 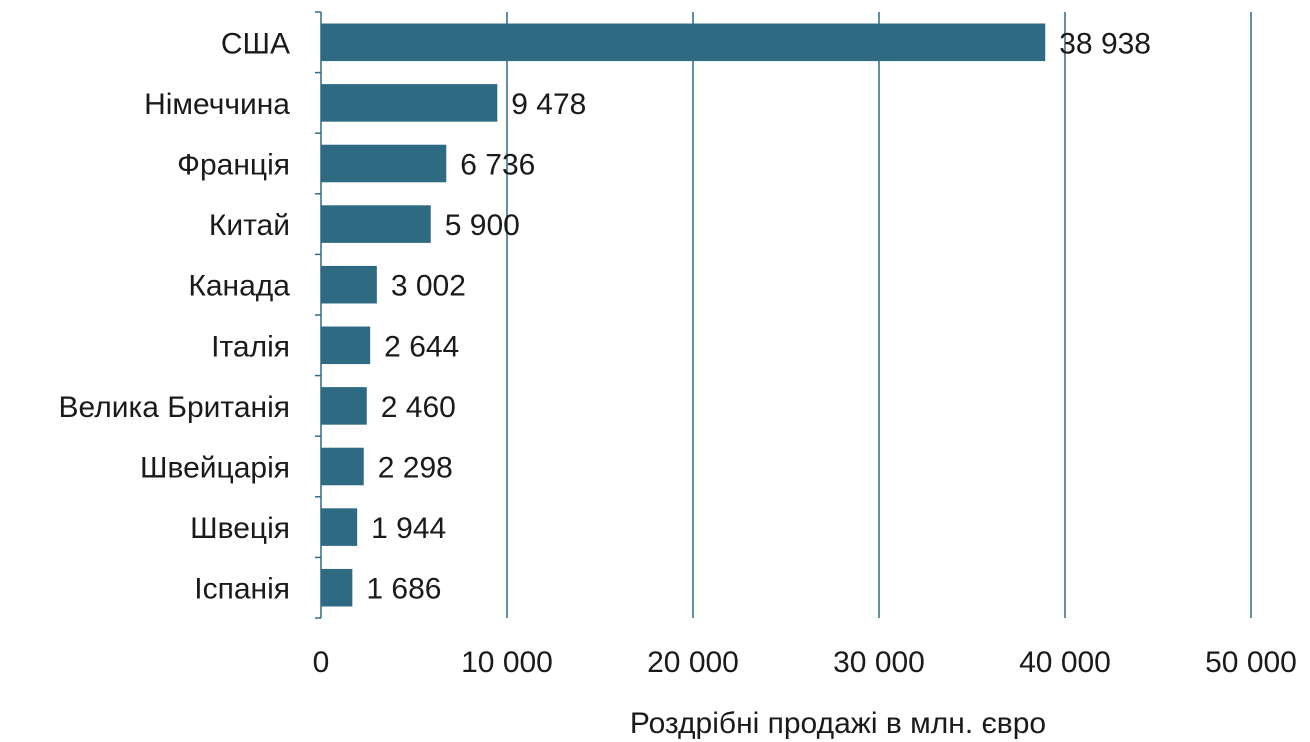 What do you see at coordinates (255, 43) in the screenshot?
I see `category-label: США` at bounding box center [255, 43].